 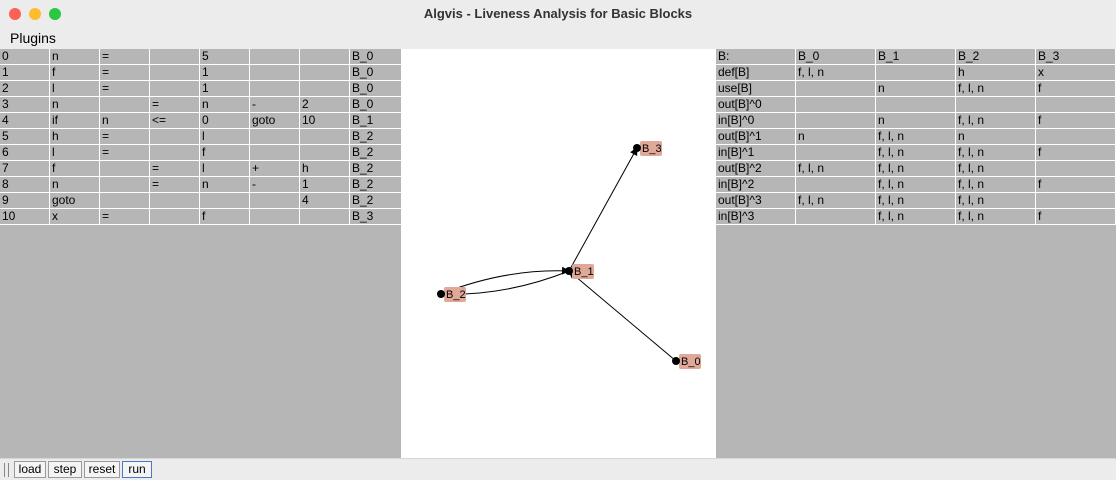 What do you see at coordinates (75, 217) in the screenshot?
I see `code-cell: x` at bounding box center [75, 217].